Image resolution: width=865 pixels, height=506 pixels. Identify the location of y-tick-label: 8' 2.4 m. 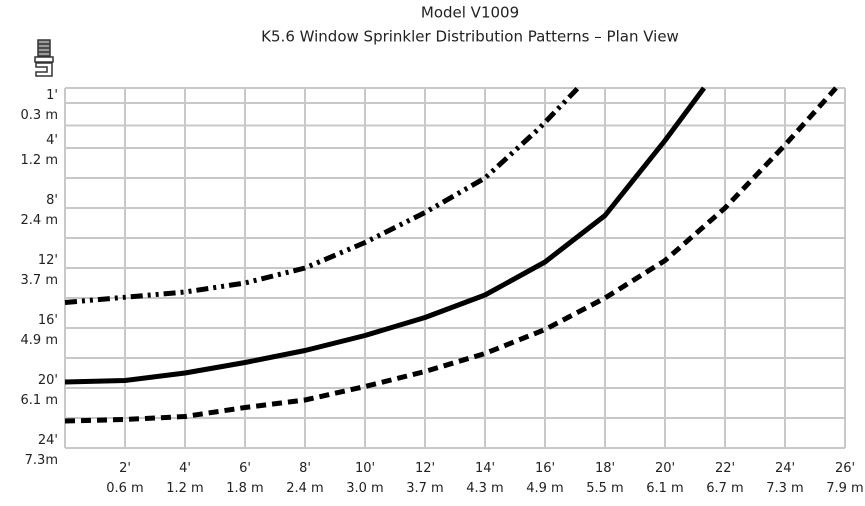
(39, 210).